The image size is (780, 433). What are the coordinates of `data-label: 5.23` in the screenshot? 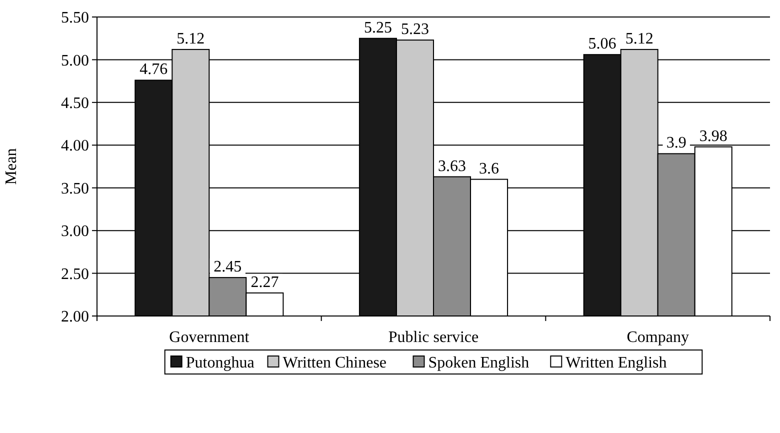 It's located at (414, 29).